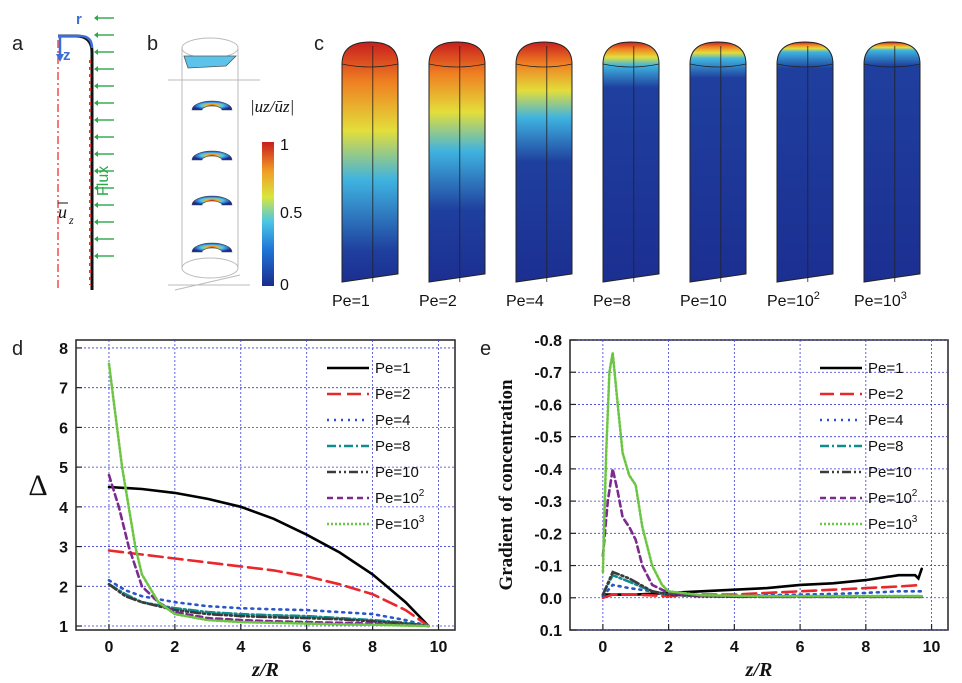  What do you see at coordinates (76, 41) in the screenshot?
I see `r-direction-arrow` at bounding box center [76, 41].